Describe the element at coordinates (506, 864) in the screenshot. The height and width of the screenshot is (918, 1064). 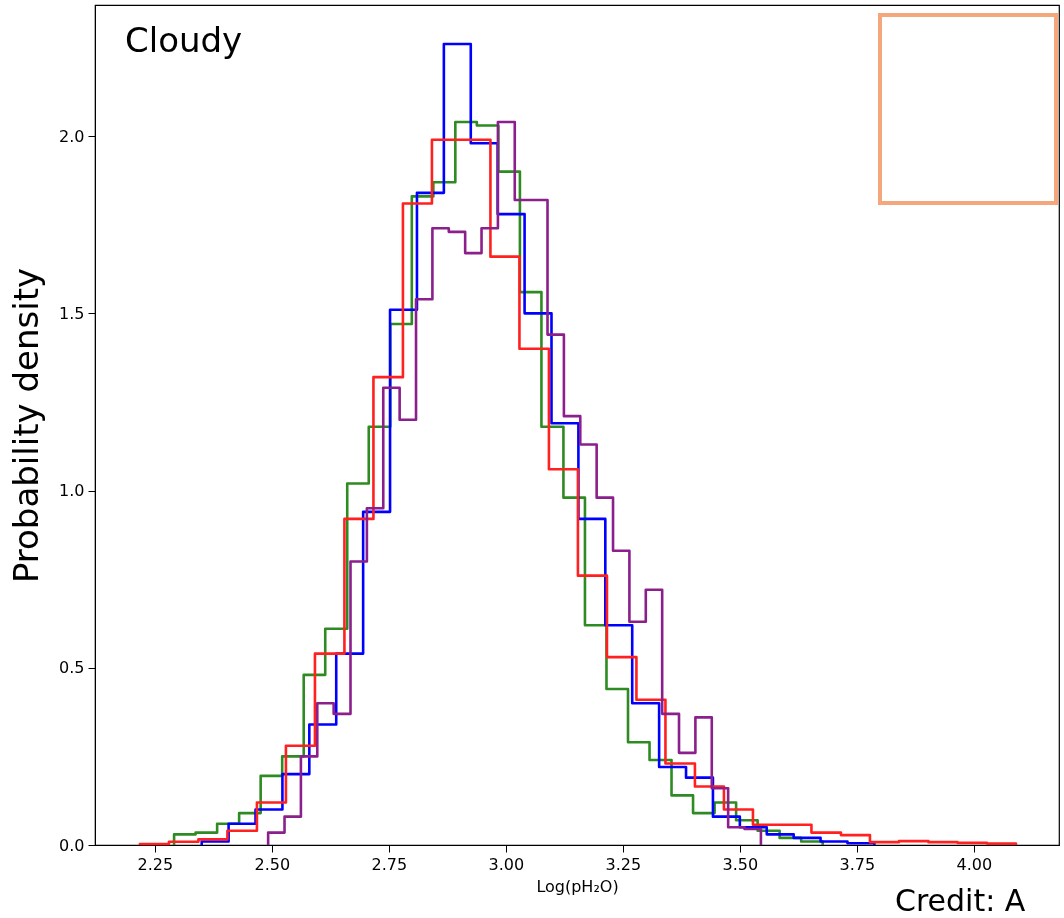
I see `x-tick-label: 3.00` at that location.